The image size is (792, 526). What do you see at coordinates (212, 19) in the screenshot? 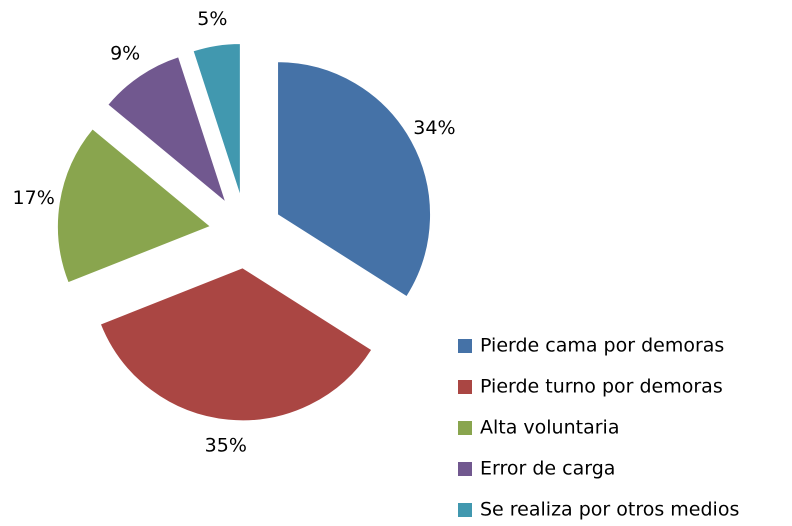
I see `data-label: 5%` at bounding box center [212, 19].